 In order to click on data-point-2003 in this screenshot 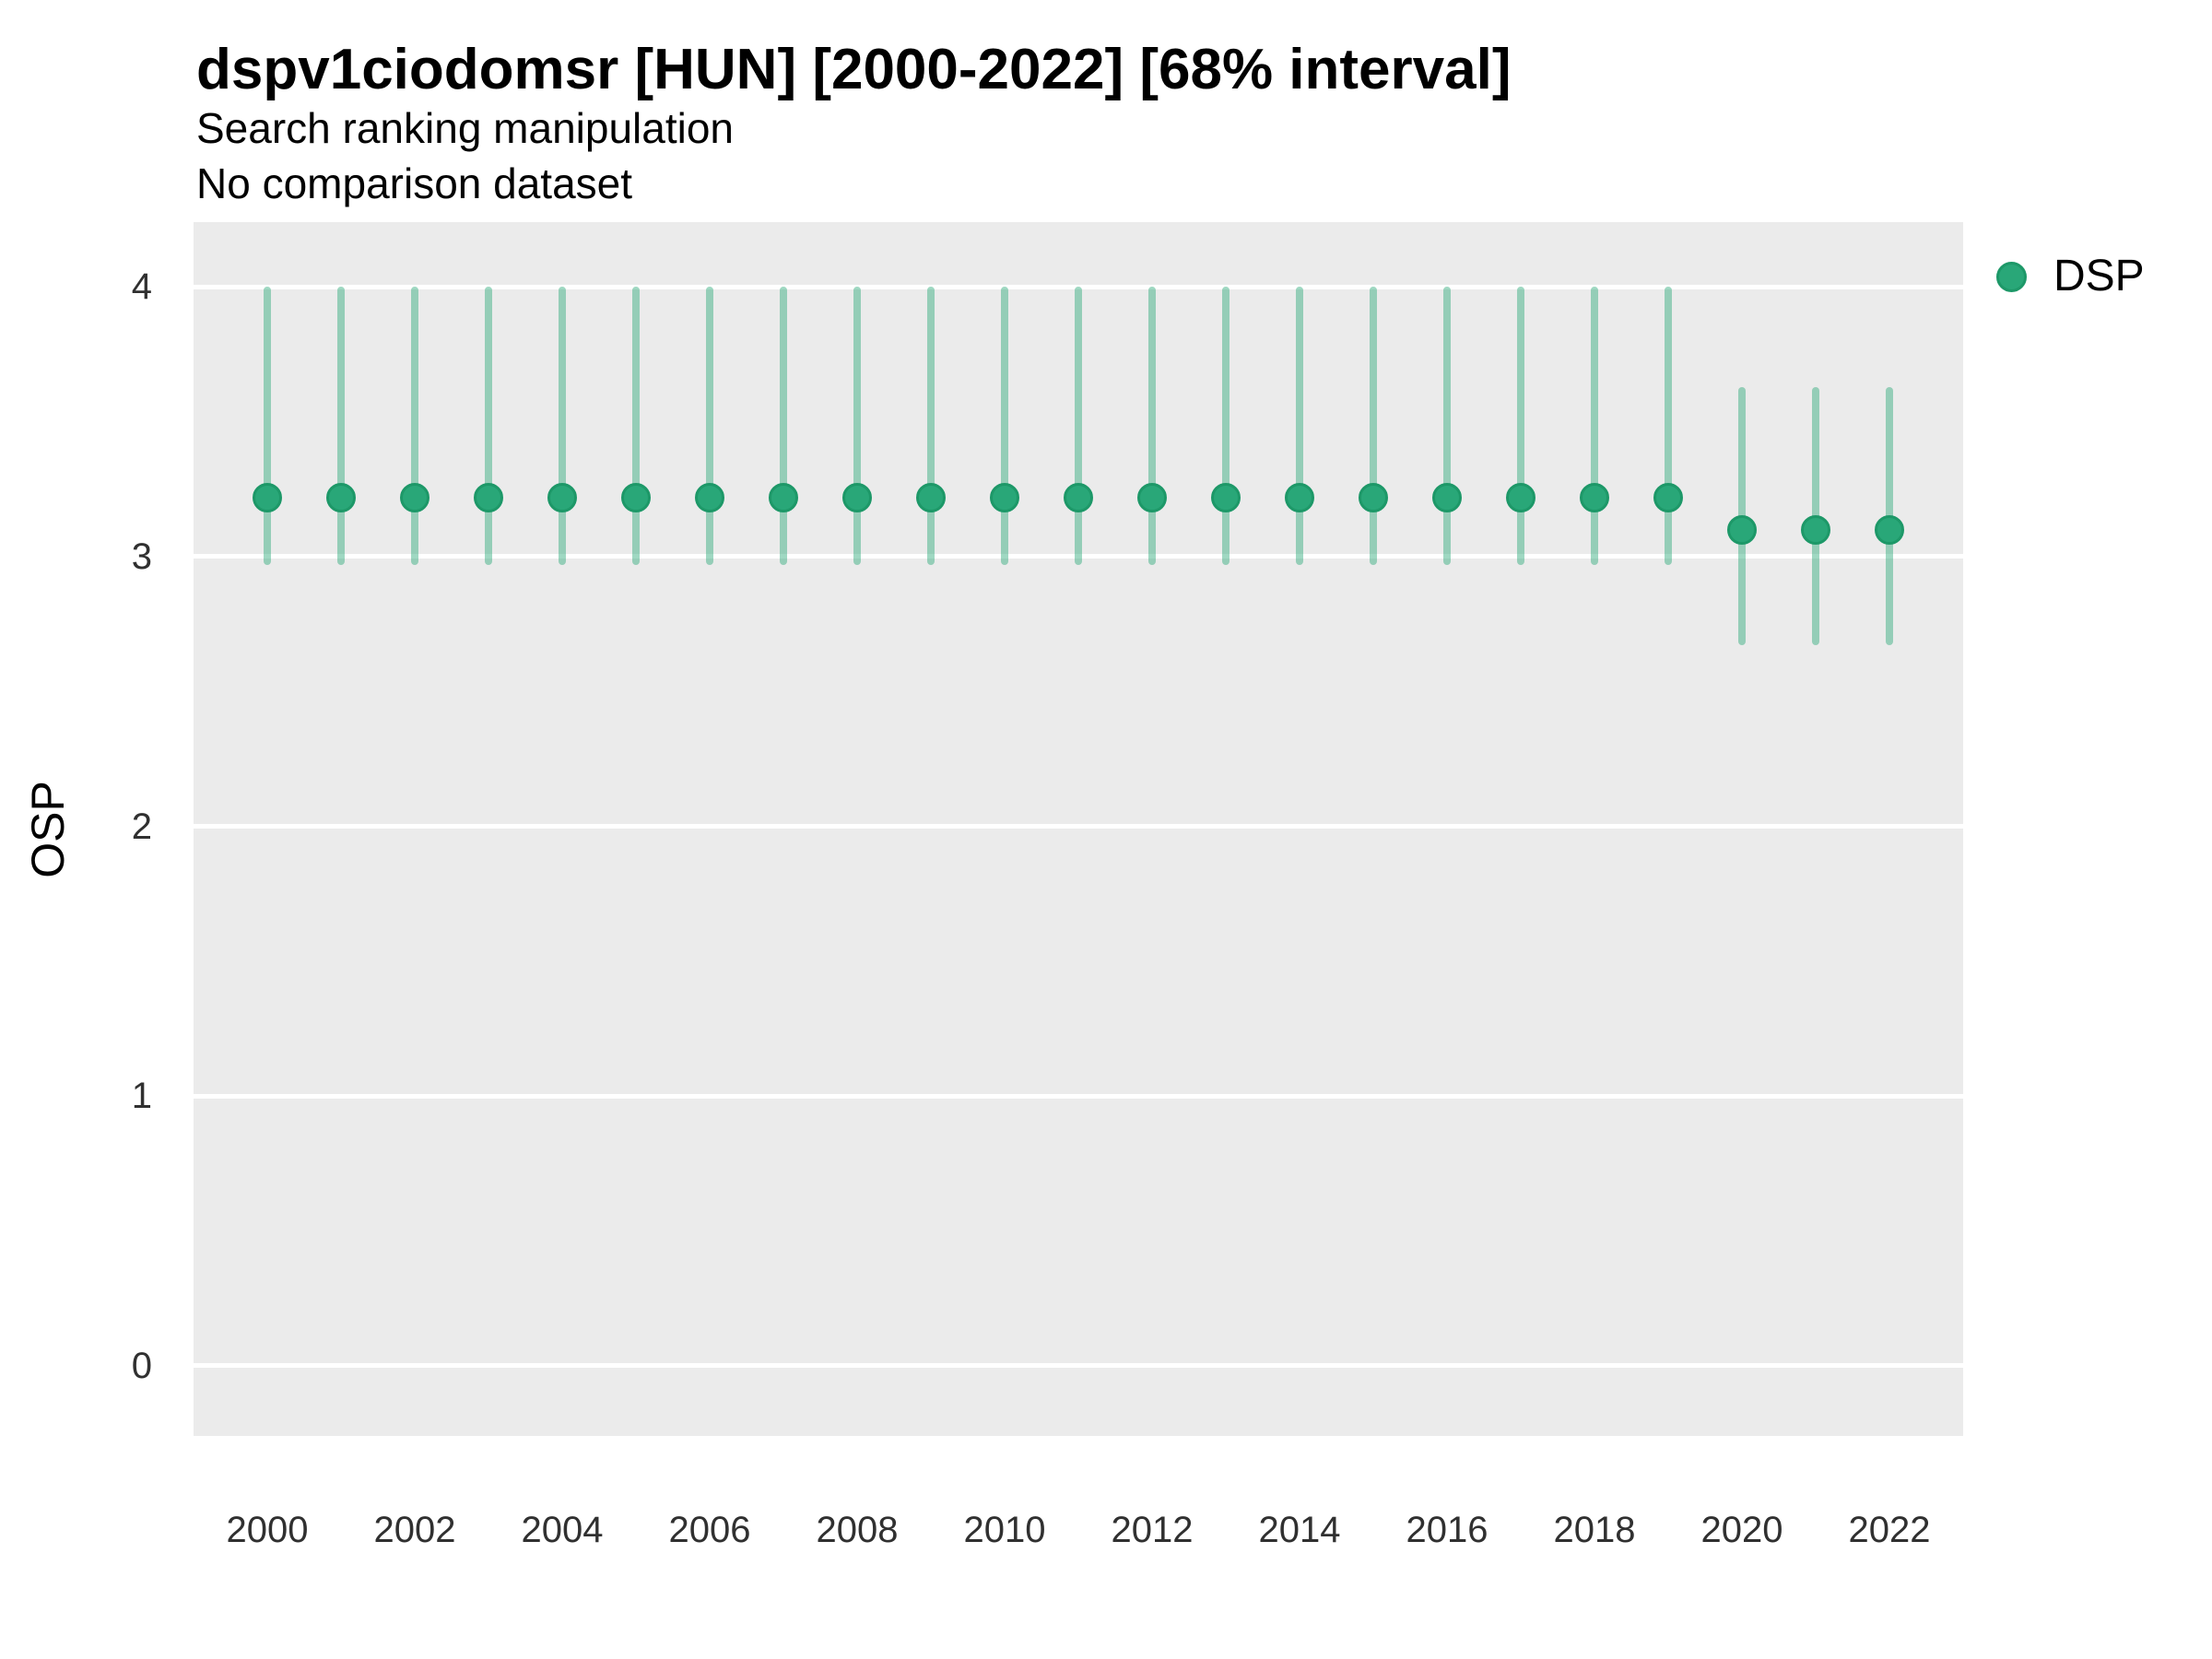, I will do `click(488, 497)`.